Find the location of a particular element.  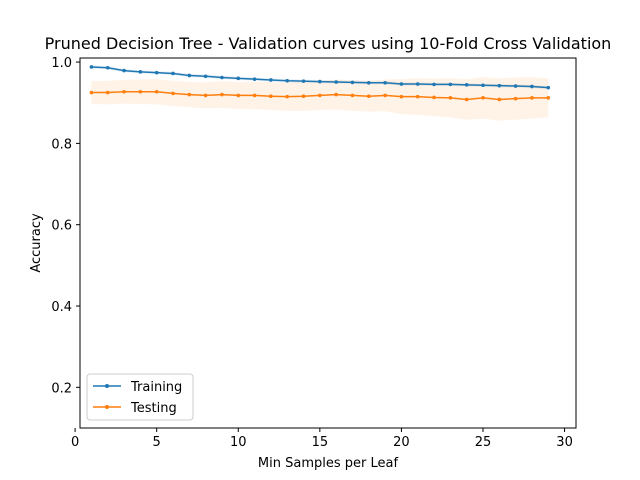

x-tick-label-30: 30 is located at coordinates (564, 442).